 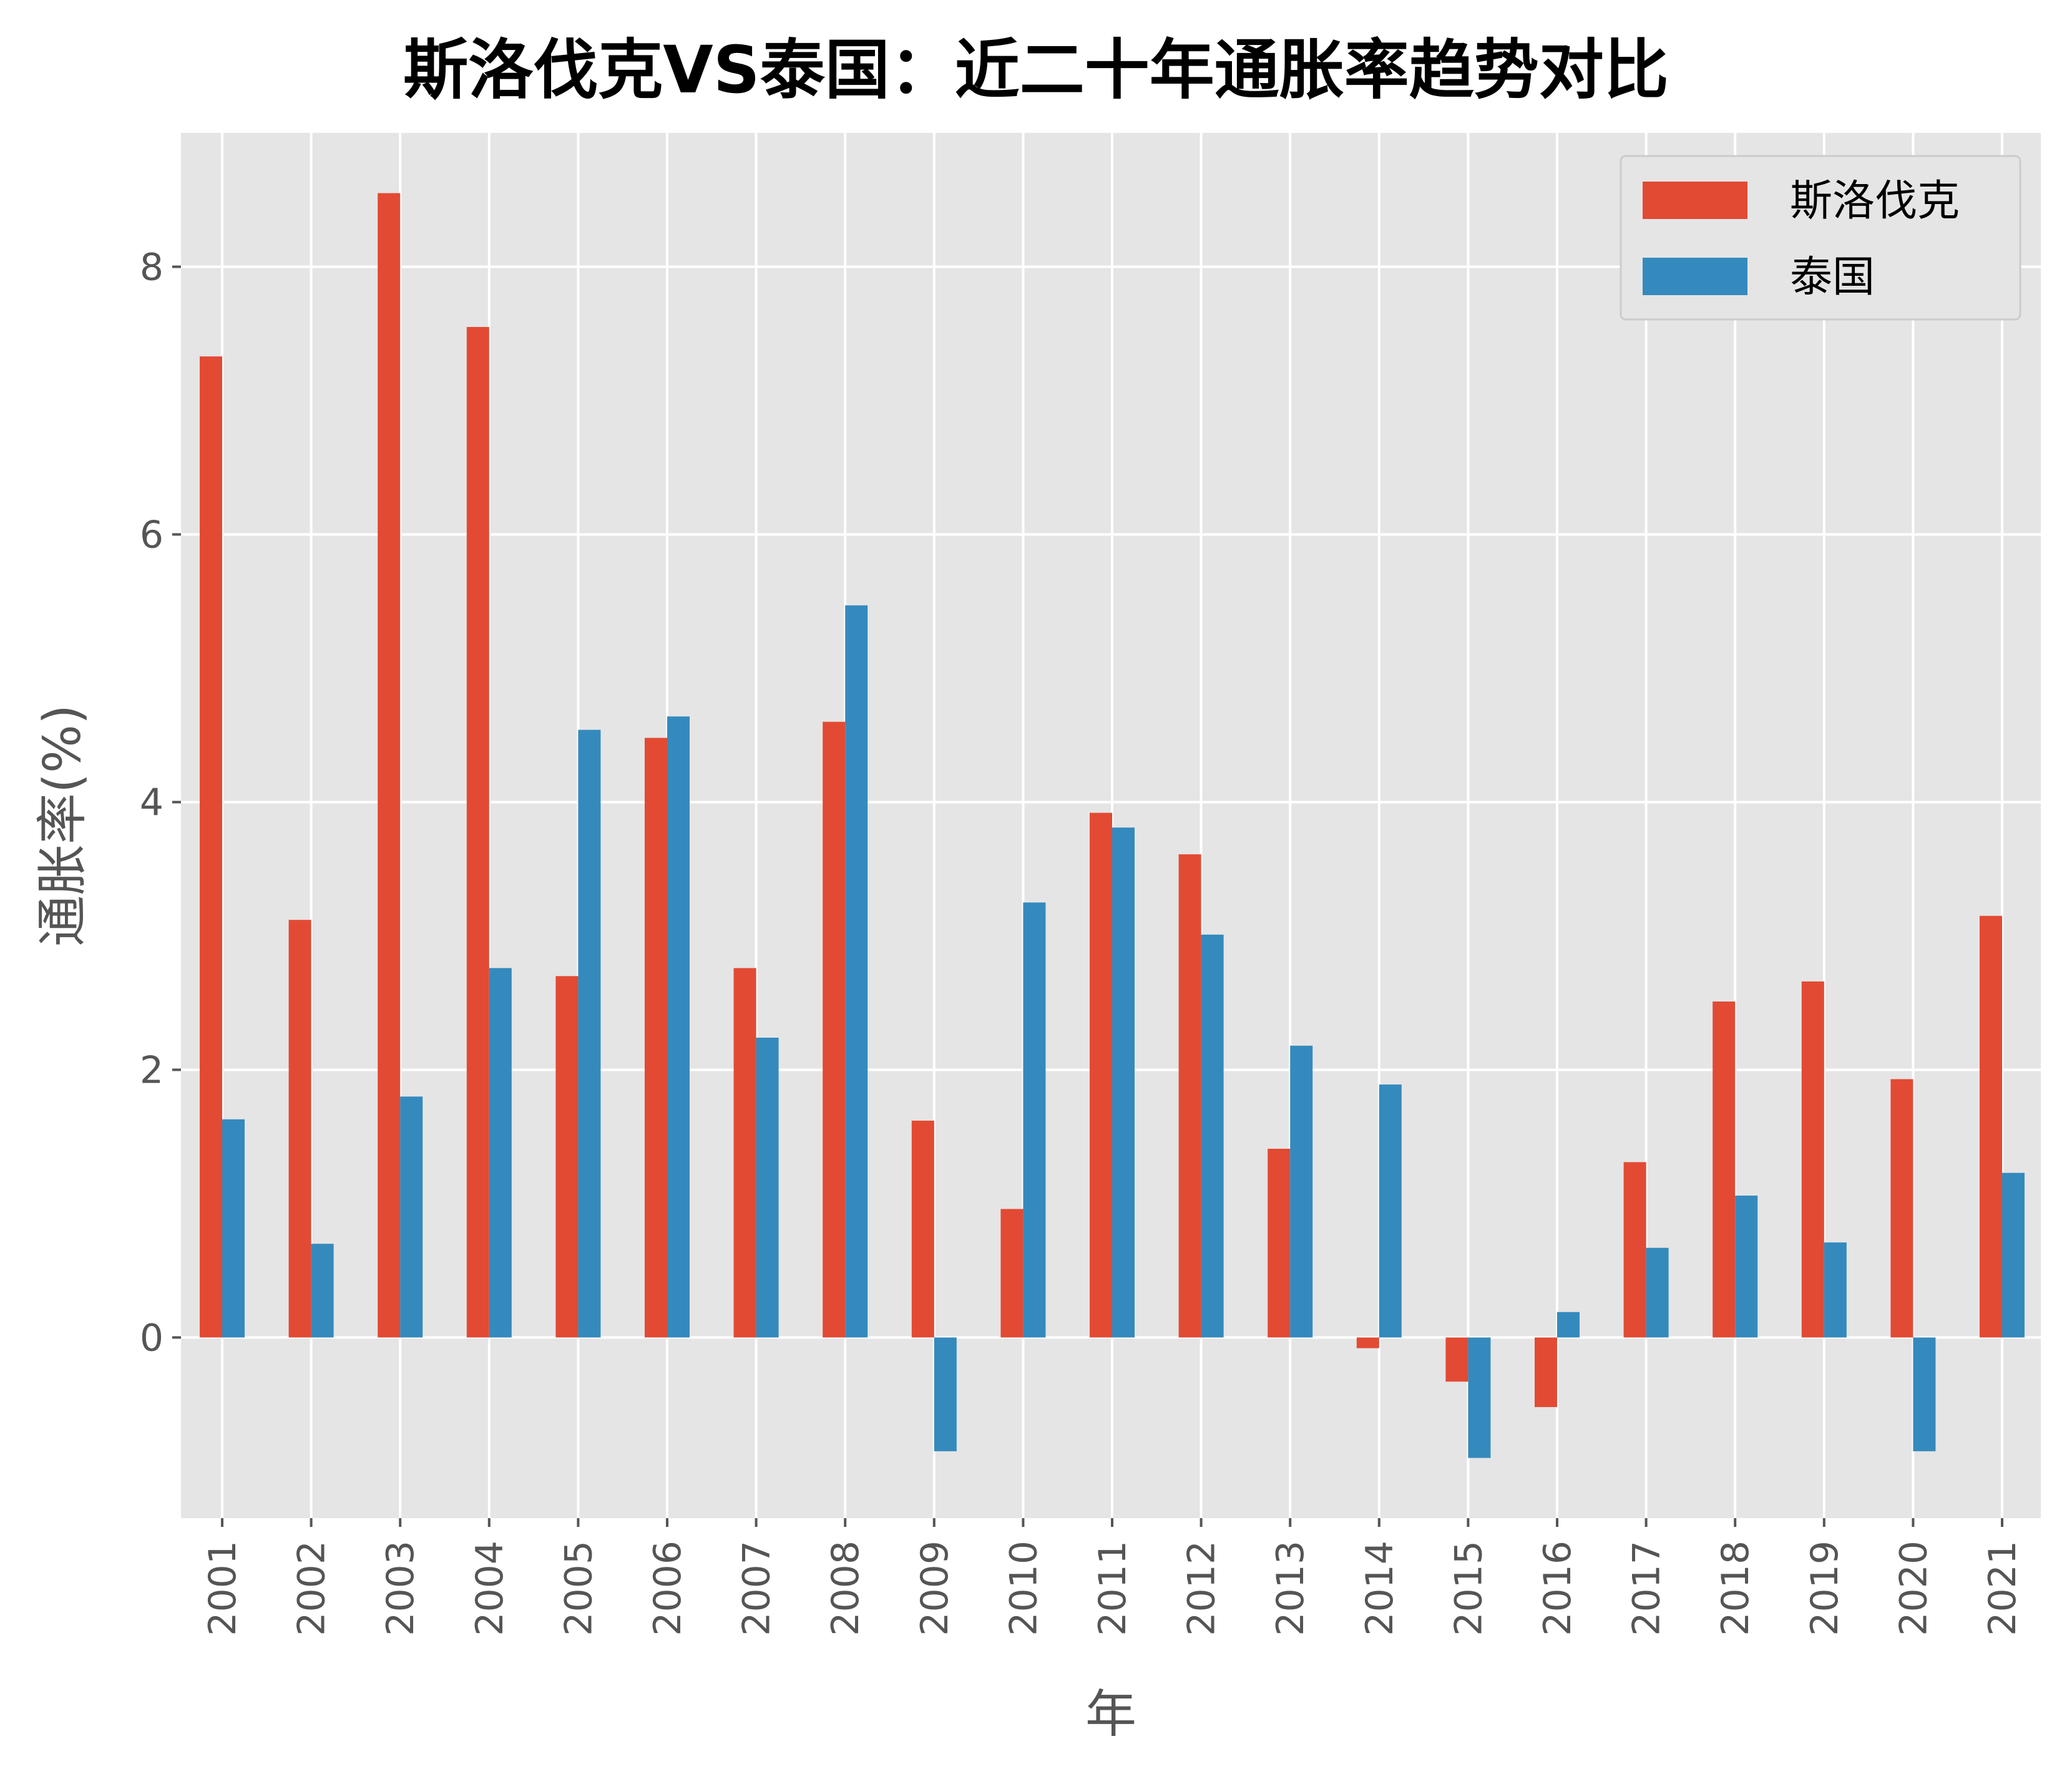 What do you see at coordinates (1658, 1292) in the screenshot?
I see `bar-thailand-2017` at bounding box center [1658, 1292].